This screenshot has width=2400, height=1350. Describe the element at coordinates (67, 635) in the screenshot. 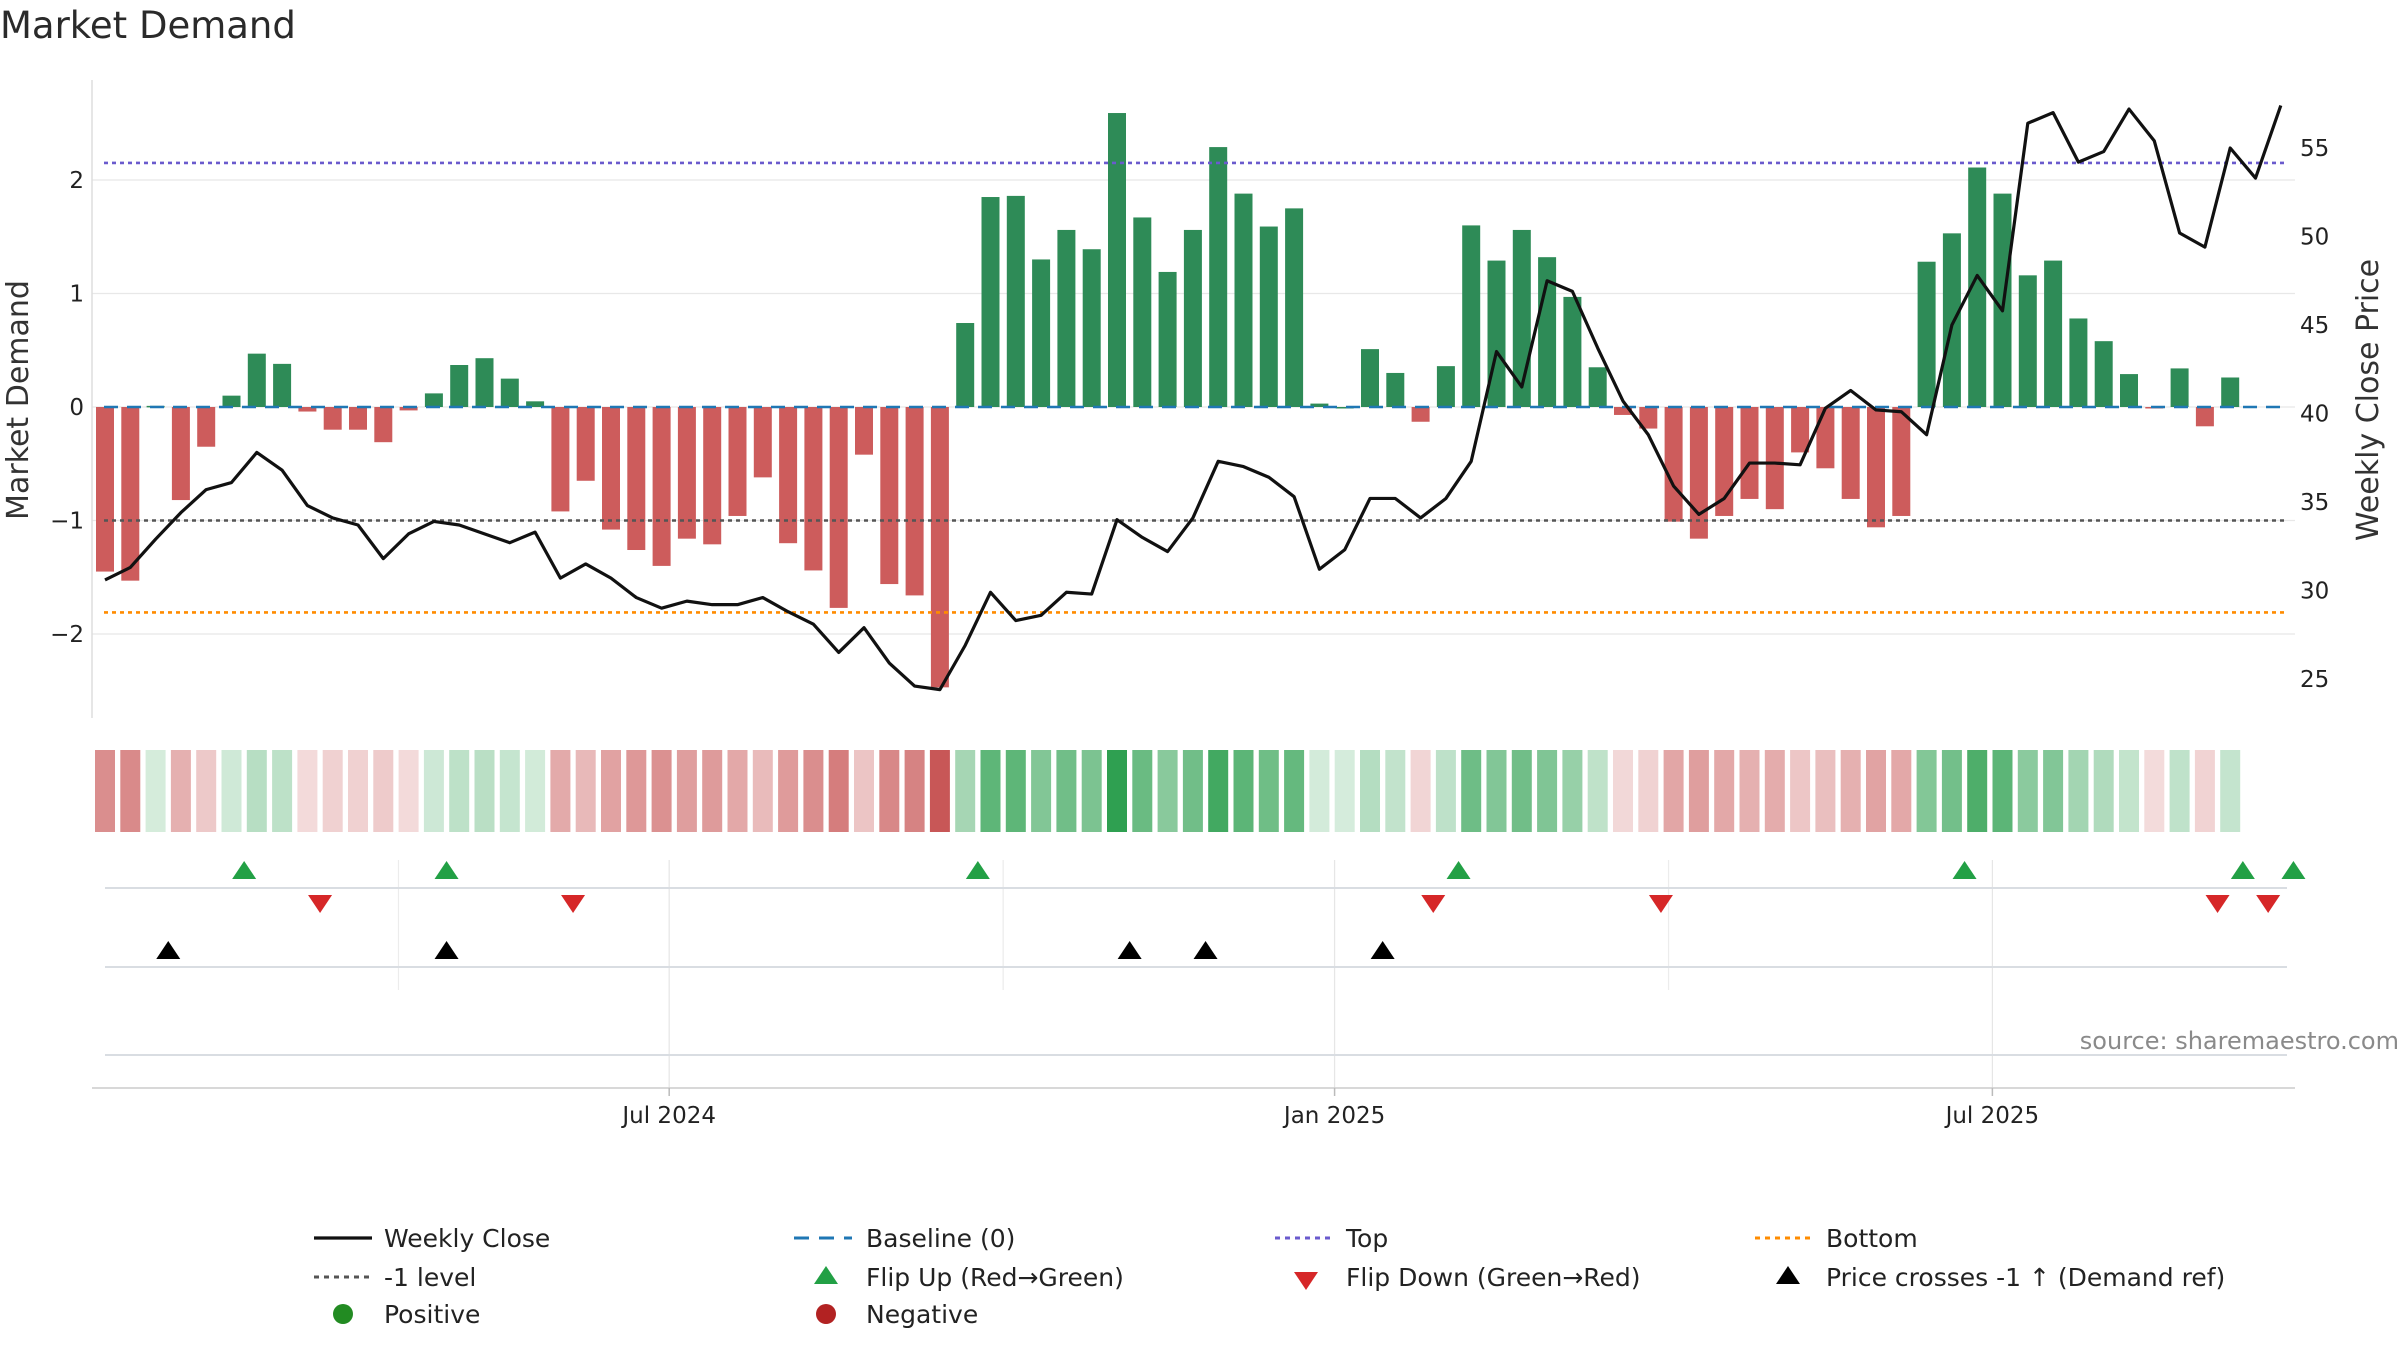

I see `y-tick-label: −2` at that location.